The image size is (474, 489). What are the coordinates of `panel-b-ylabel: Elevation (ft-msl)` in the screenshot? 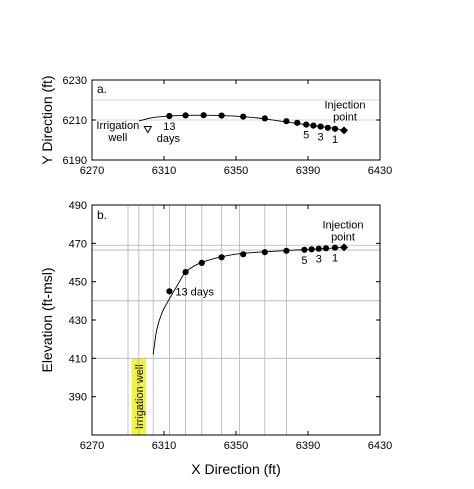 It's located at (47, 319).